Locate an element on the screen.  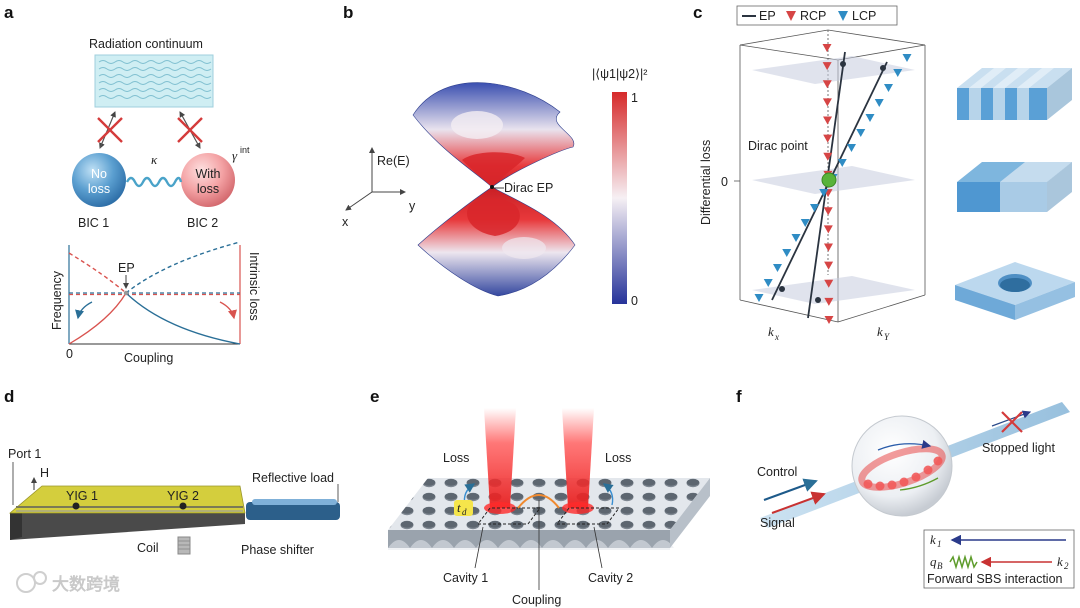
lower-cone-highlight is located at coordinates (524, 248).